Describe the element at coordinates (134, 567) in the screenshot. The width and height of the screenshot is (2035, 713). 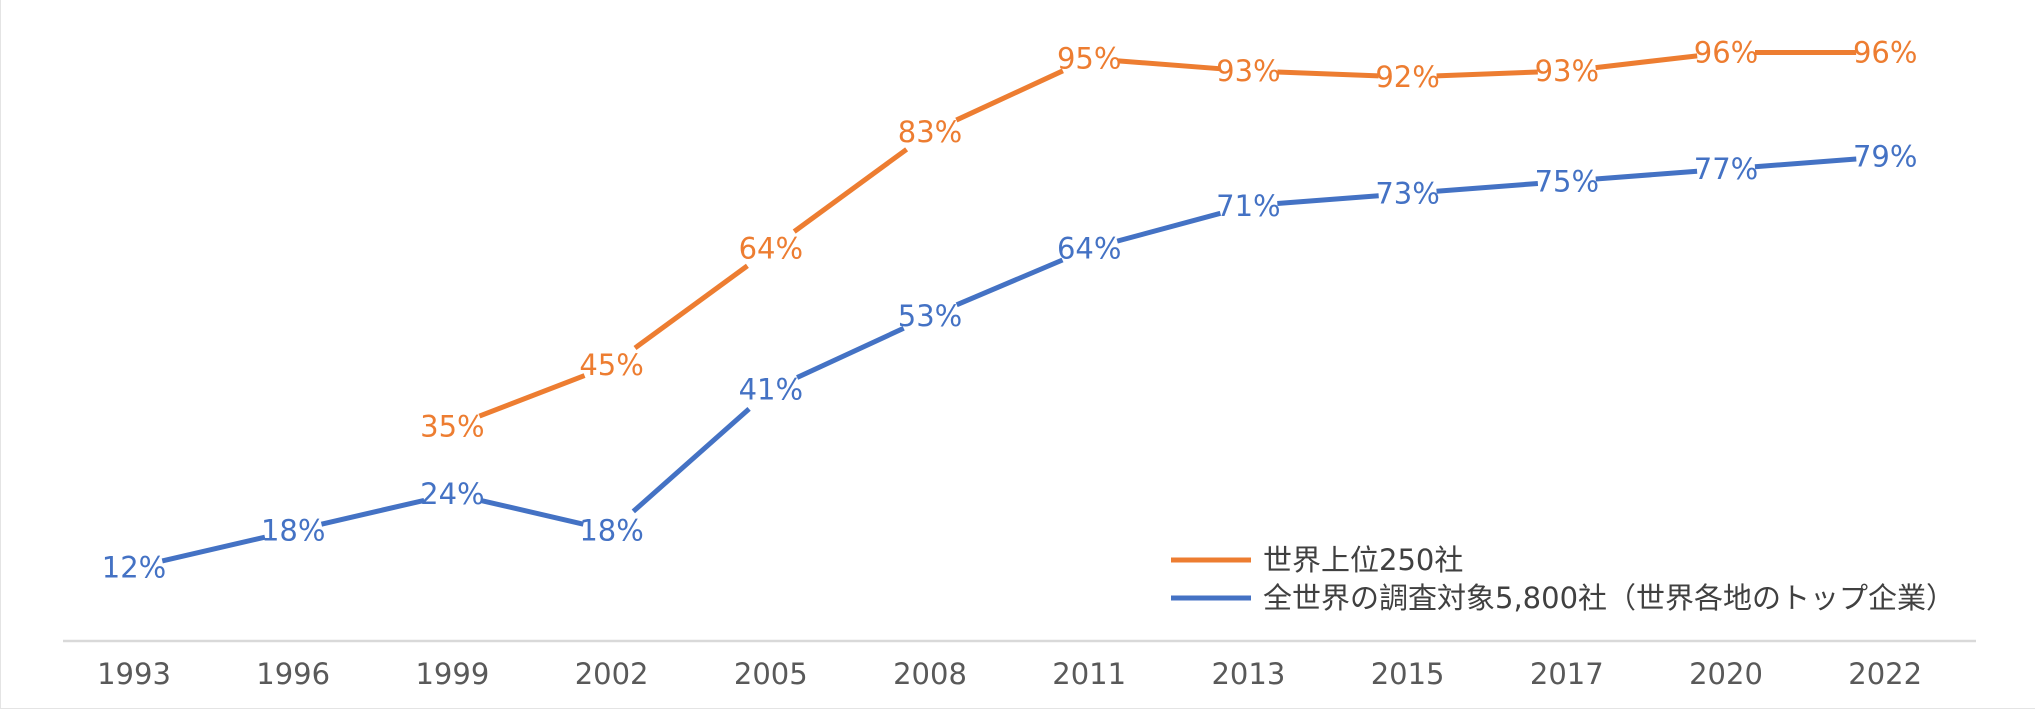
I see `data-label: 12%` at that location.